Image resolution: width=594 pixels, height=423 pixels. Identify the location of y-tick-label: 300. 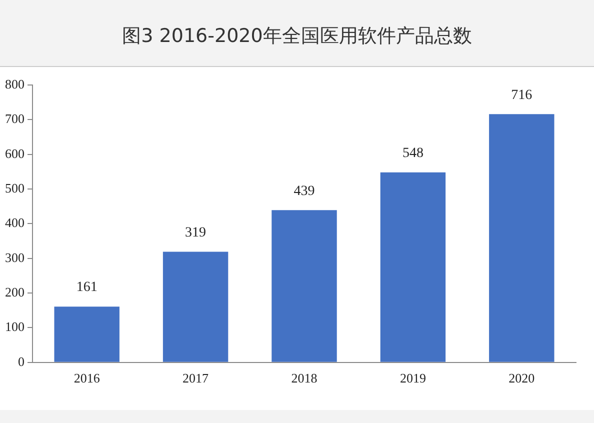
(14, 257).